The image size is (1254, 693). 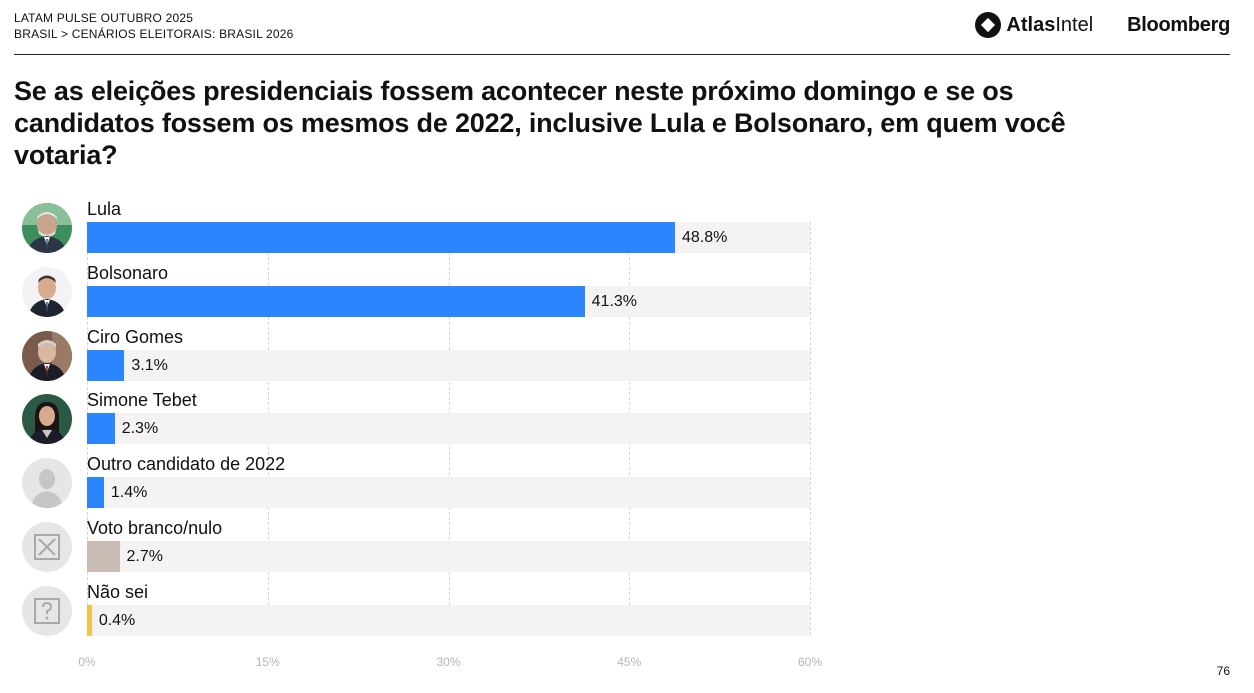 What do you see at coordinates (186, 464) in the screenshot?
I see `category-label: Outro candidato de 2022` at bounding box center [186, 464].